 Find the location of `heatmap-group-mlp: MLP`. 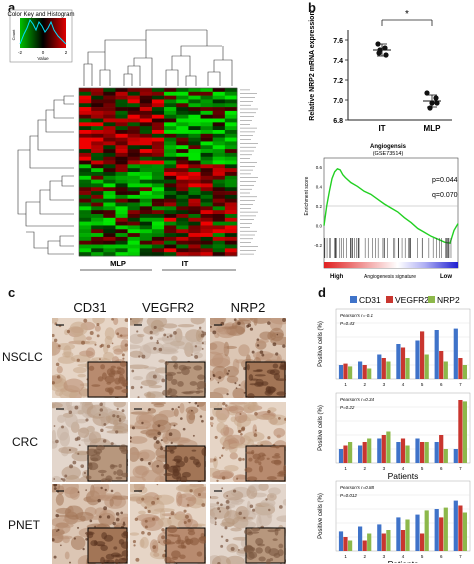

heatmap-group-mlp: MLP is located at coordinates (118, 263).